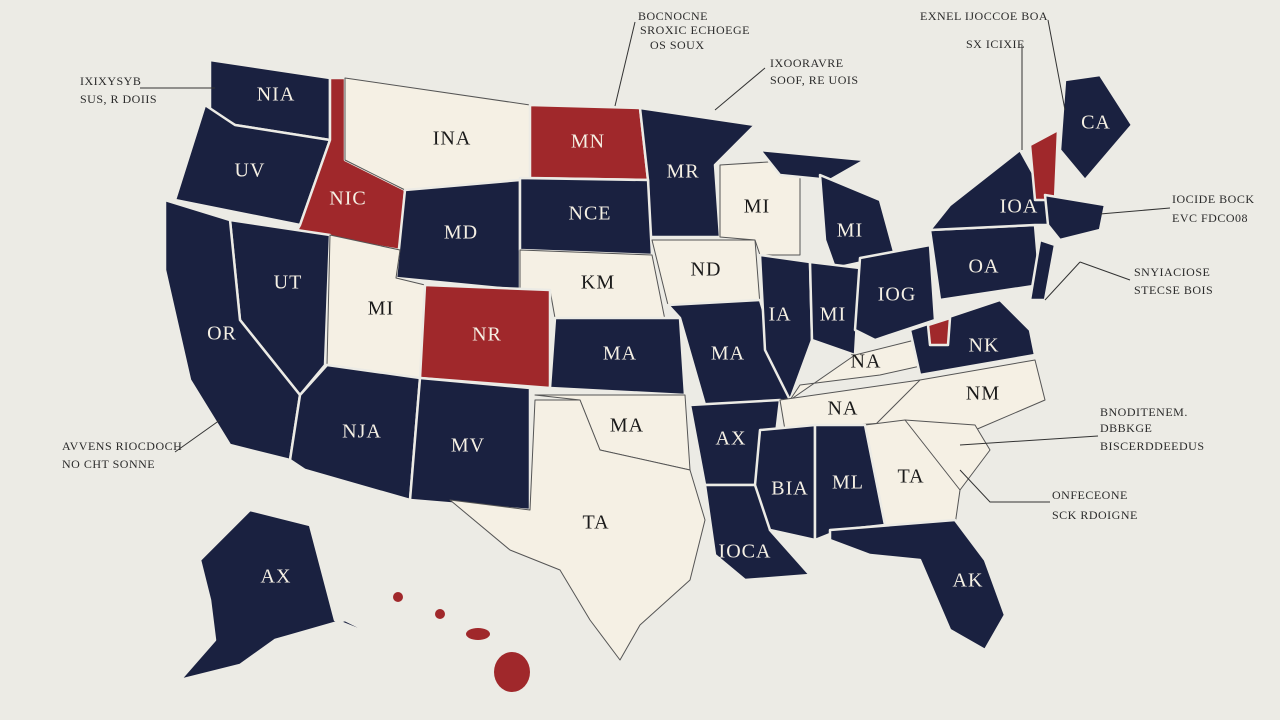 This screenshot has width=1280, height=720. Describe the element at coordinates (1126, 428) in the screenshot. I see `annotation-text: DBBKGE` at that location.